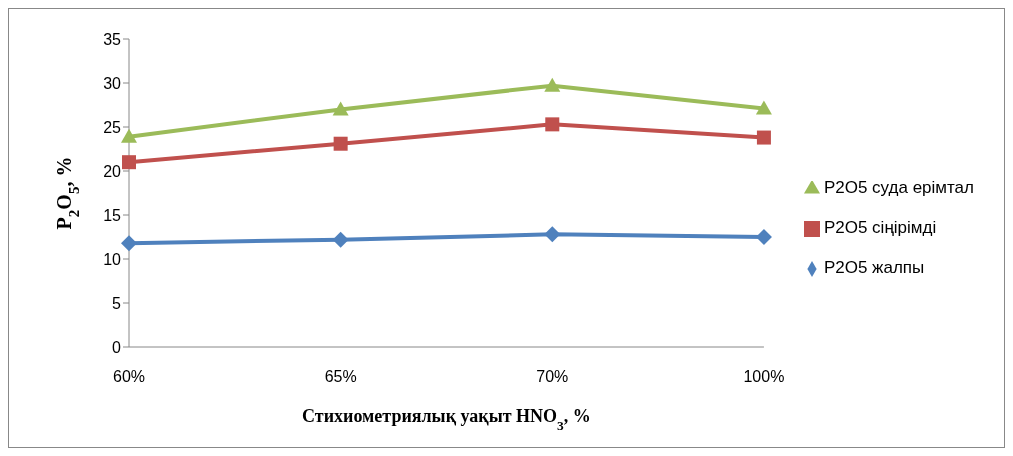 The image size is (1013, 456). What do you see at coordinates (112, 171) in the screenshot?
I see `y-tick-label: 20` at bounding box center [112, 171].